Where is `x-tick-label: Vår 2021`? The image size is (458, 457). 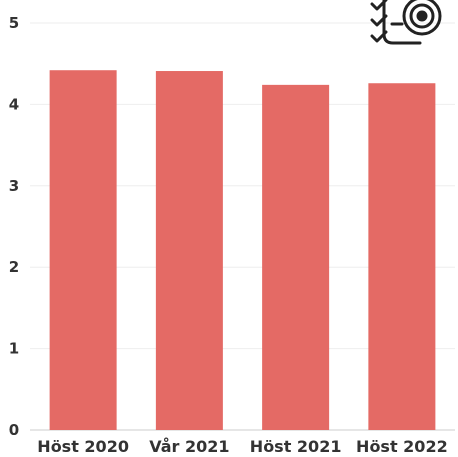
x-tick-label: Vår 2021 is located at coordinates (189, 446).